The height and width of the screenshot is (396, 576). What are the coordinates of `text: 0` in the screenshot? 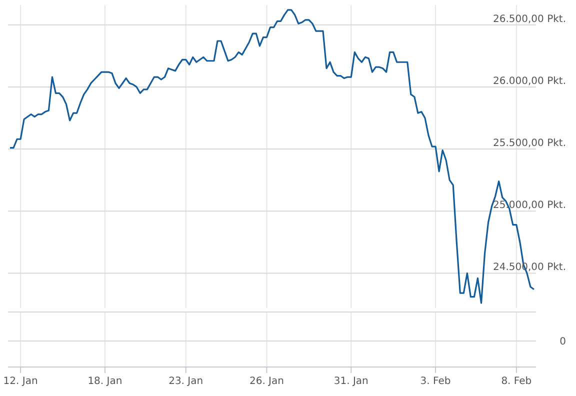 It's located at (563, 342).